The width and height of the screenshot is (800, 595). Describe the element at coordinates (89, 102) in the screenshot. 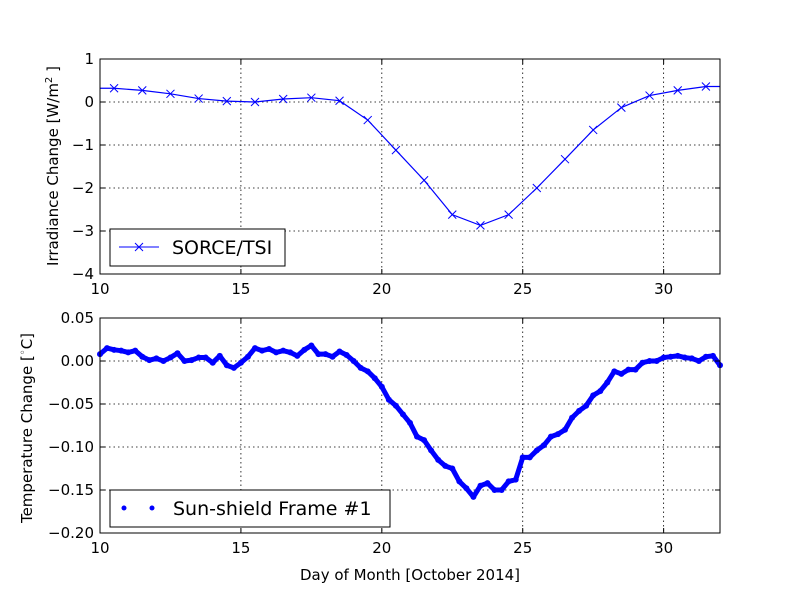

I see `top-ytick-label: 0` at that location.